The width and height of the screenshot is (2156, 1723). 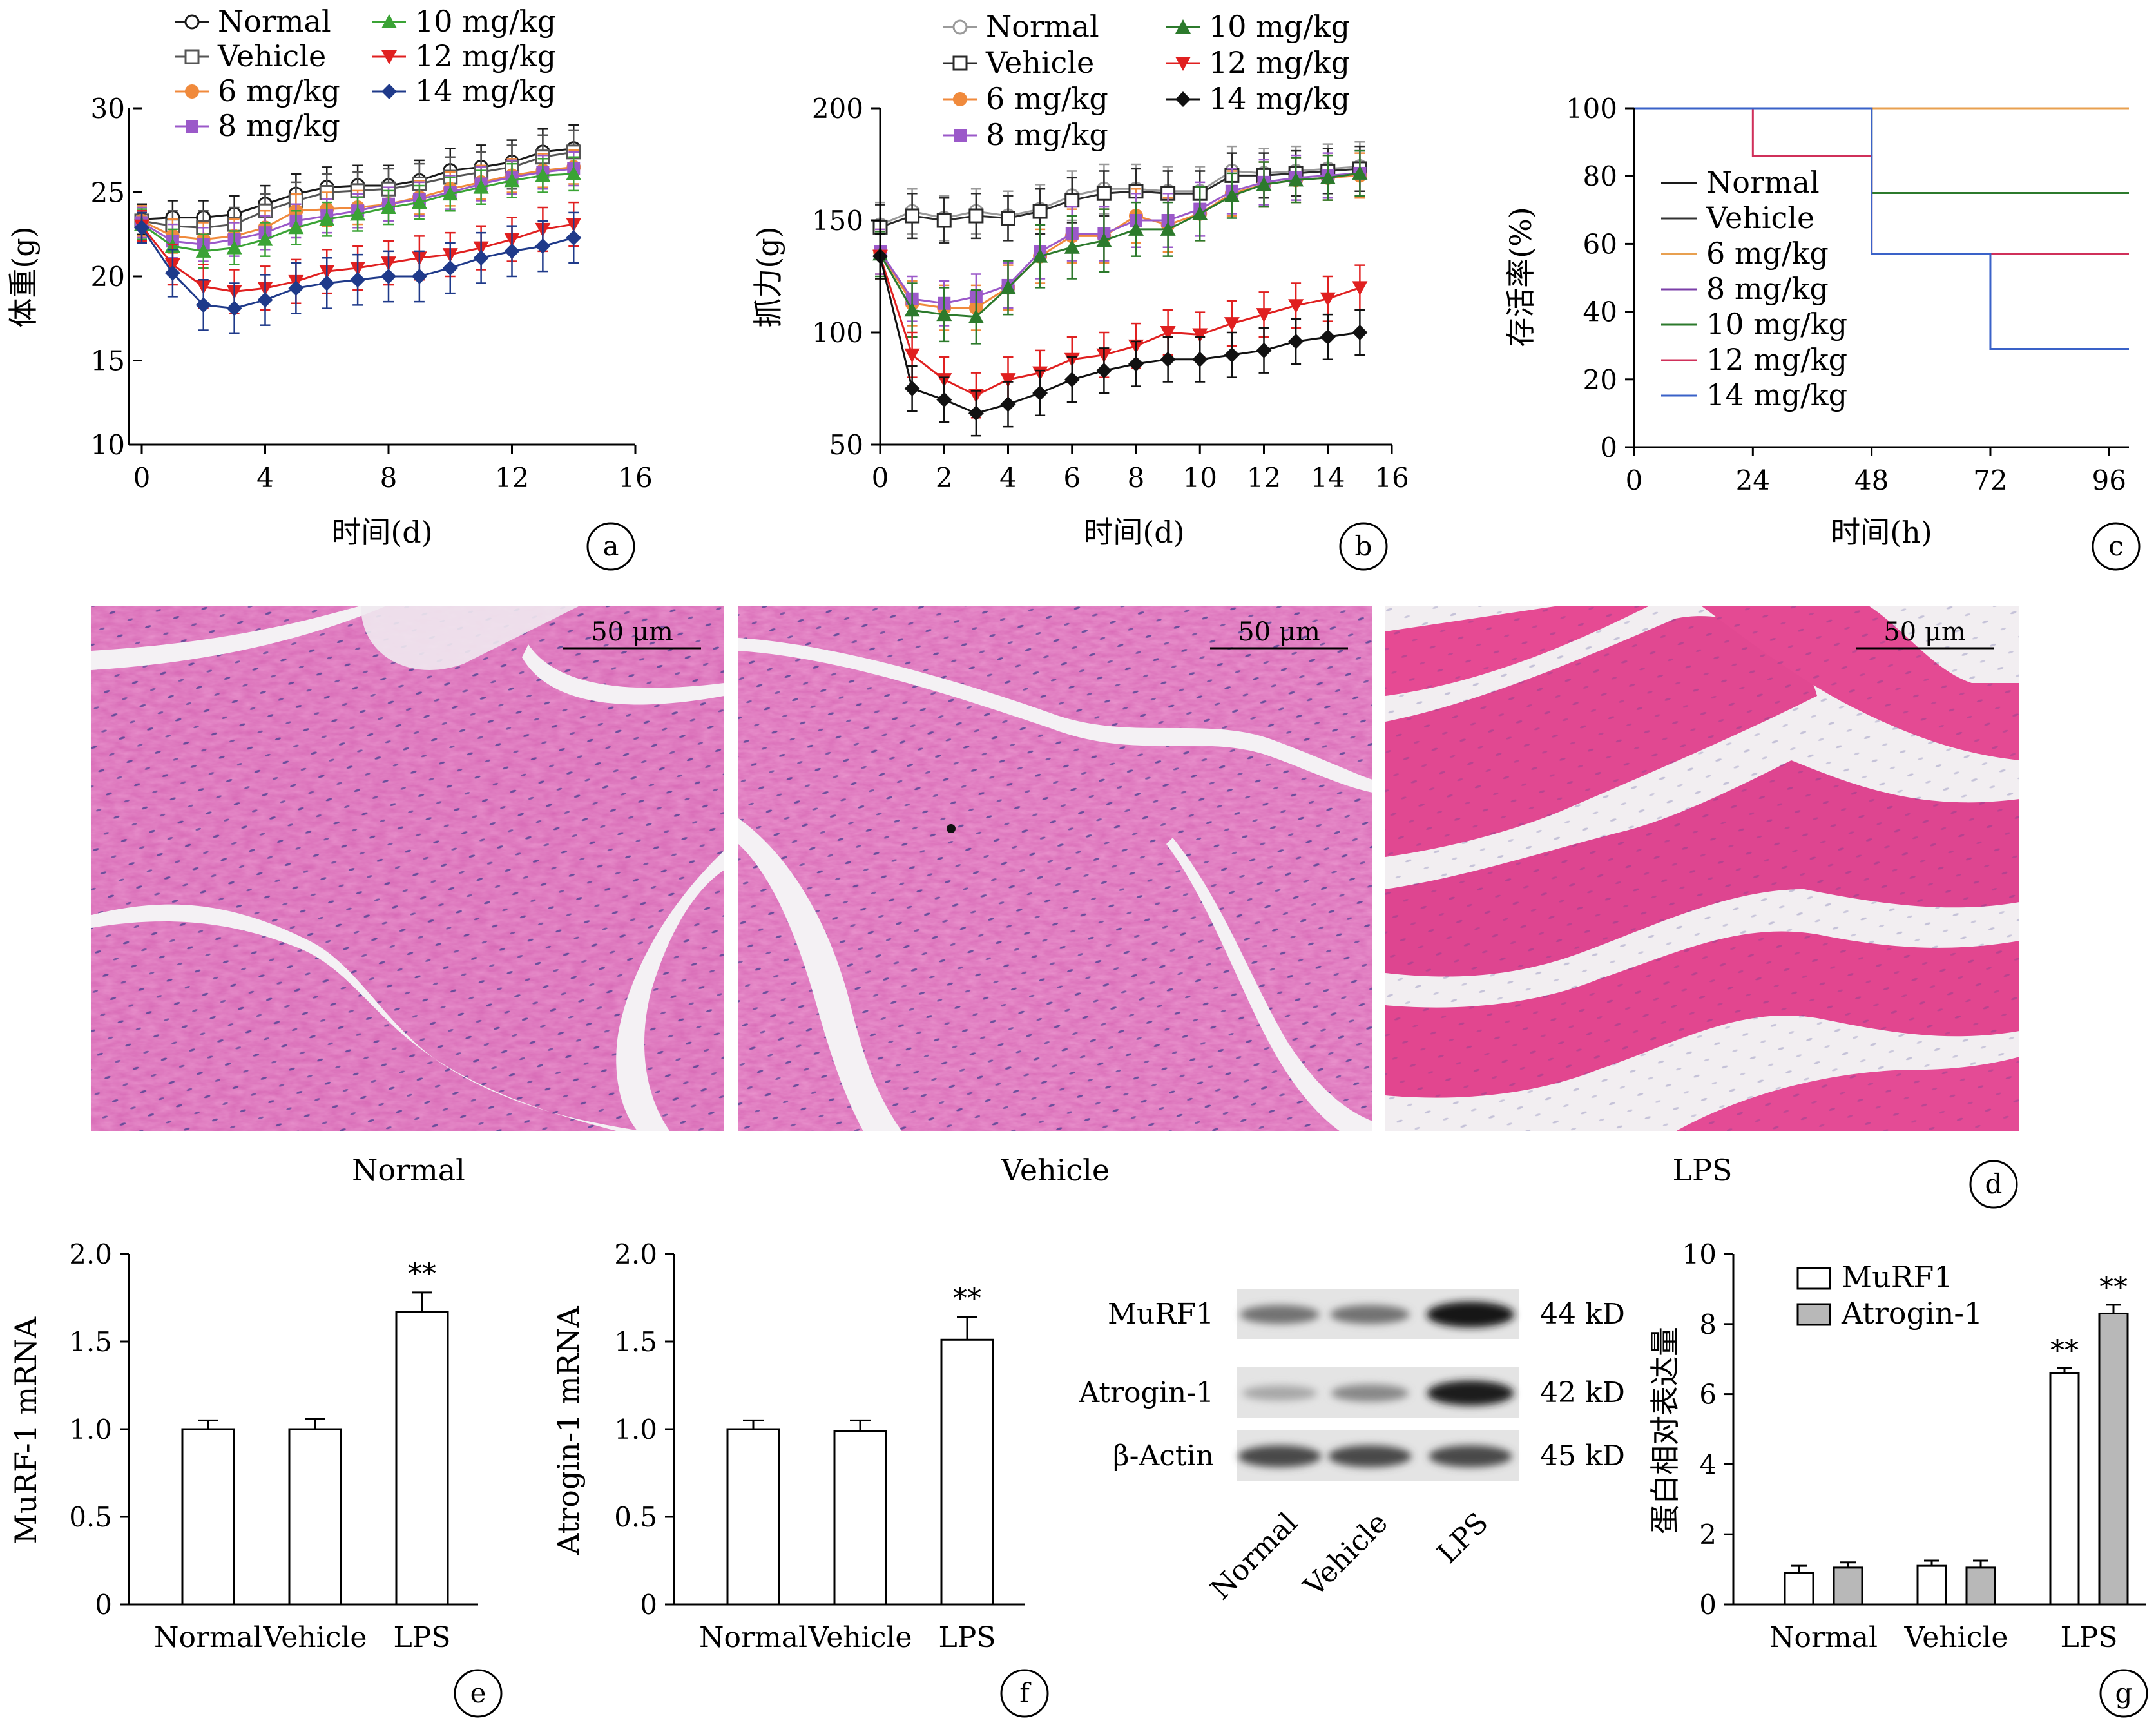 What do you see at coordinates (257, 125) in the screenshot?
I see `legend-item: 8 mg/kg` at bounding box center [257, 125].